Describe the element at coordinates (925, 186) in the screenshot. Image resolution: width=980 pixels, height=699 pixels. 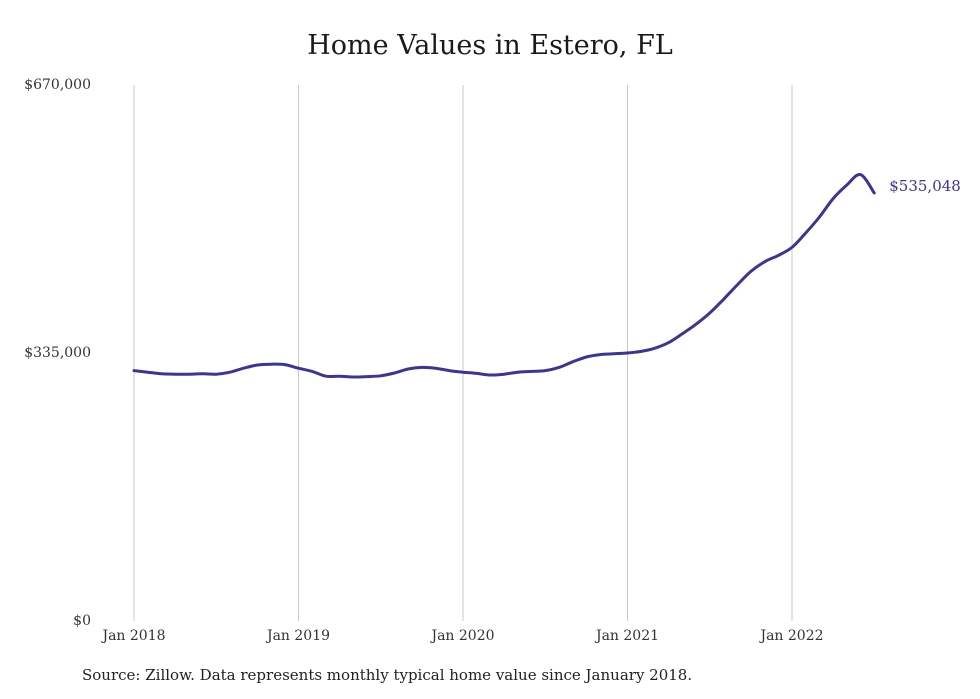
I see `last-value-label: $535,048` at that location.